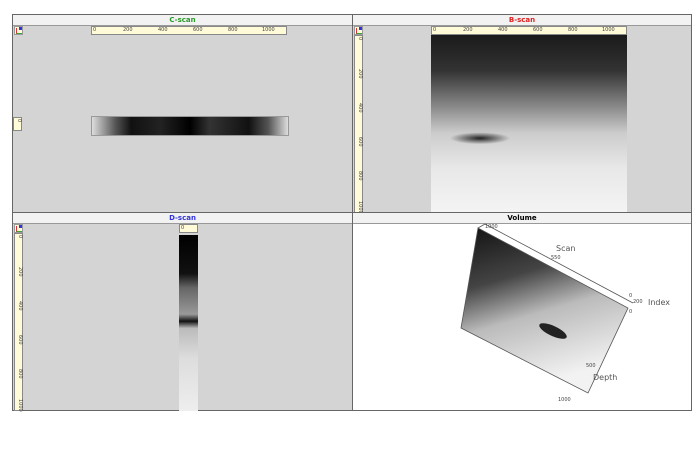  I want to click on index-tick: 200, so click(638, 302).